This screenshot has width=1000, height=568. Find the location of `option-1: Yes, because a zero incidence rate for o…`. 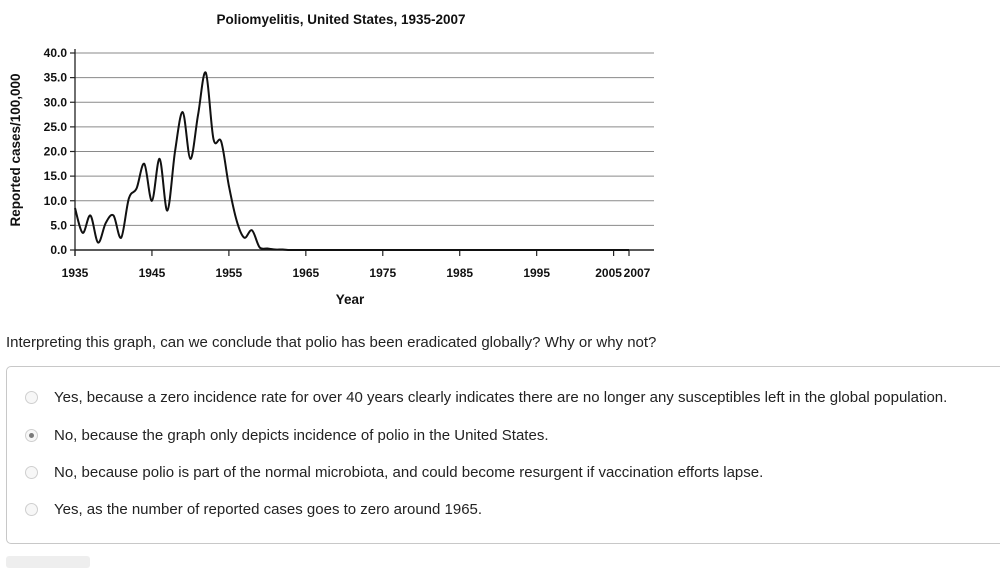

option-1: Yes, because a zero incidence rate for o… is located at coordinates (486, 397).